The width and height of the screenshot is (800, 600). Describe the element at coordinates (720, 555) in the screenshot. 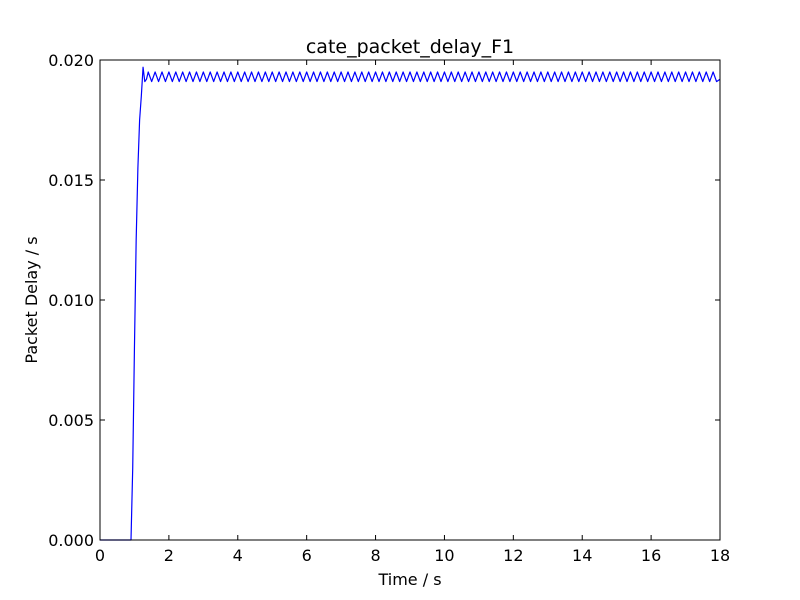

I see `x-tick-label: 18` at that location.